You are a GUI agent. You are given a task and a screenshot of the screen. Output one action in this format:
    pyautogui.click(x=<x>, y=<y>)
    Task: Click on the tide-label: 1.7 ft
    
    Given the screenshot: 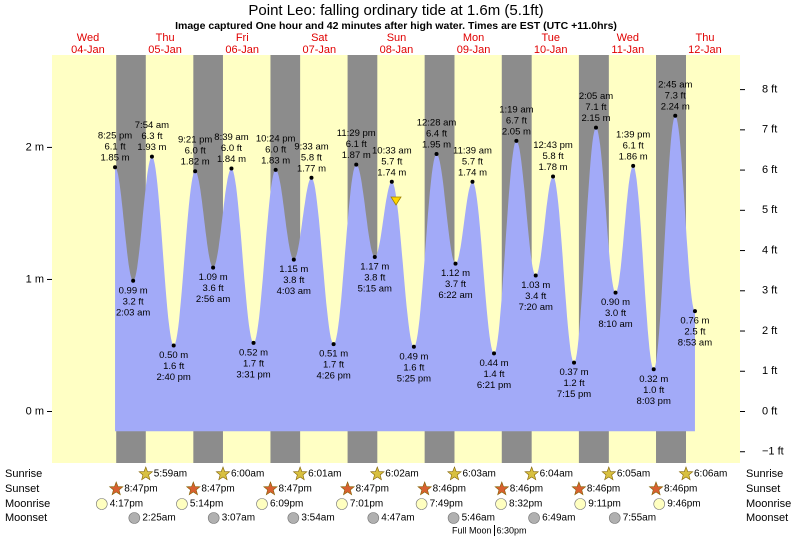 What is the action you would take?
    pyautogui.click(x=333, y=365)
    